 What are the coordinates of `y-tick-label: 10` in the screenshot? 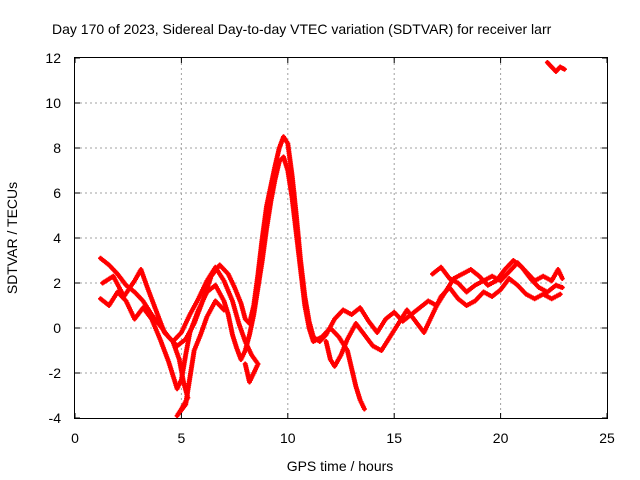 It's located at (53, 103).